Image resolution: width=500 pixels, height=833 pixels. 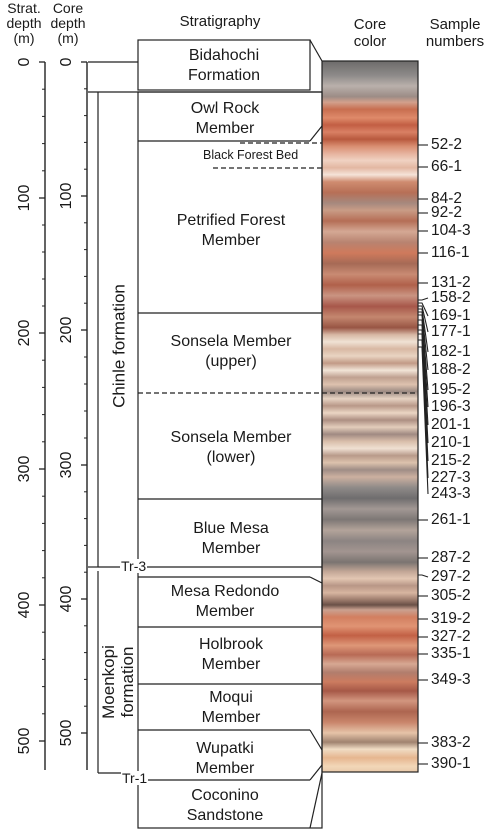 What do you see at coordinates (225, 108) in the screenshot?
I see `member-line: Owl Rock` at bounding box center [225, 108].